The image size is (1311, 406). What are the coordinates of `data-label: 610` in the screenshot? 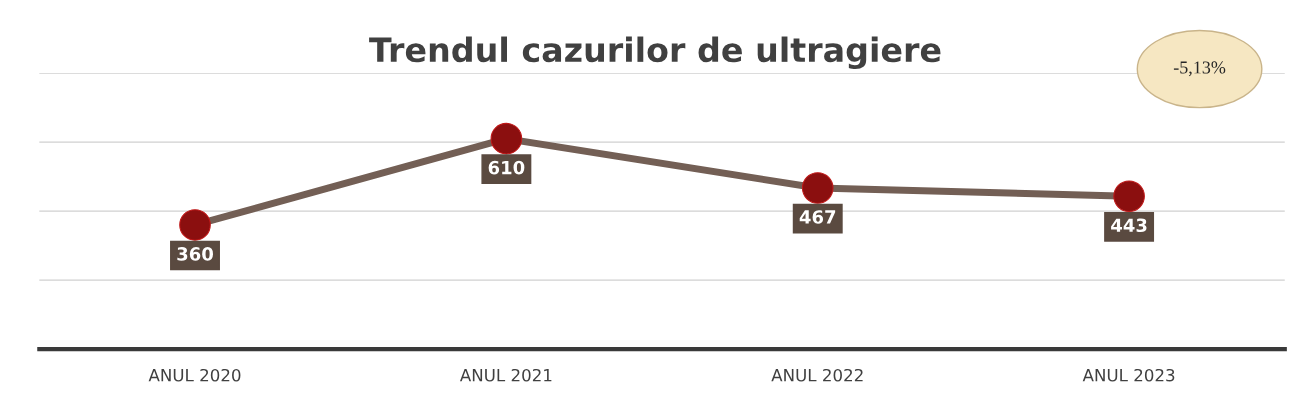 It's located at (506, 167).